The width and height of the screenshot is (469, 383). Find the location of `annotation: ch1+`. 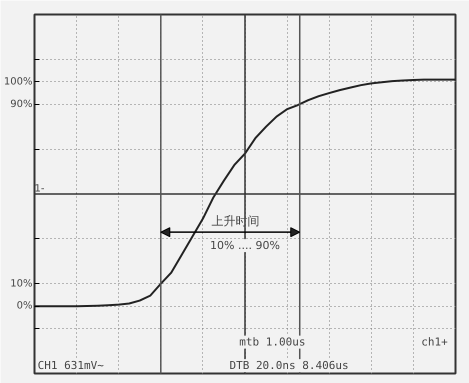

annotation: ch1+ is located at coordinates (434, 342).